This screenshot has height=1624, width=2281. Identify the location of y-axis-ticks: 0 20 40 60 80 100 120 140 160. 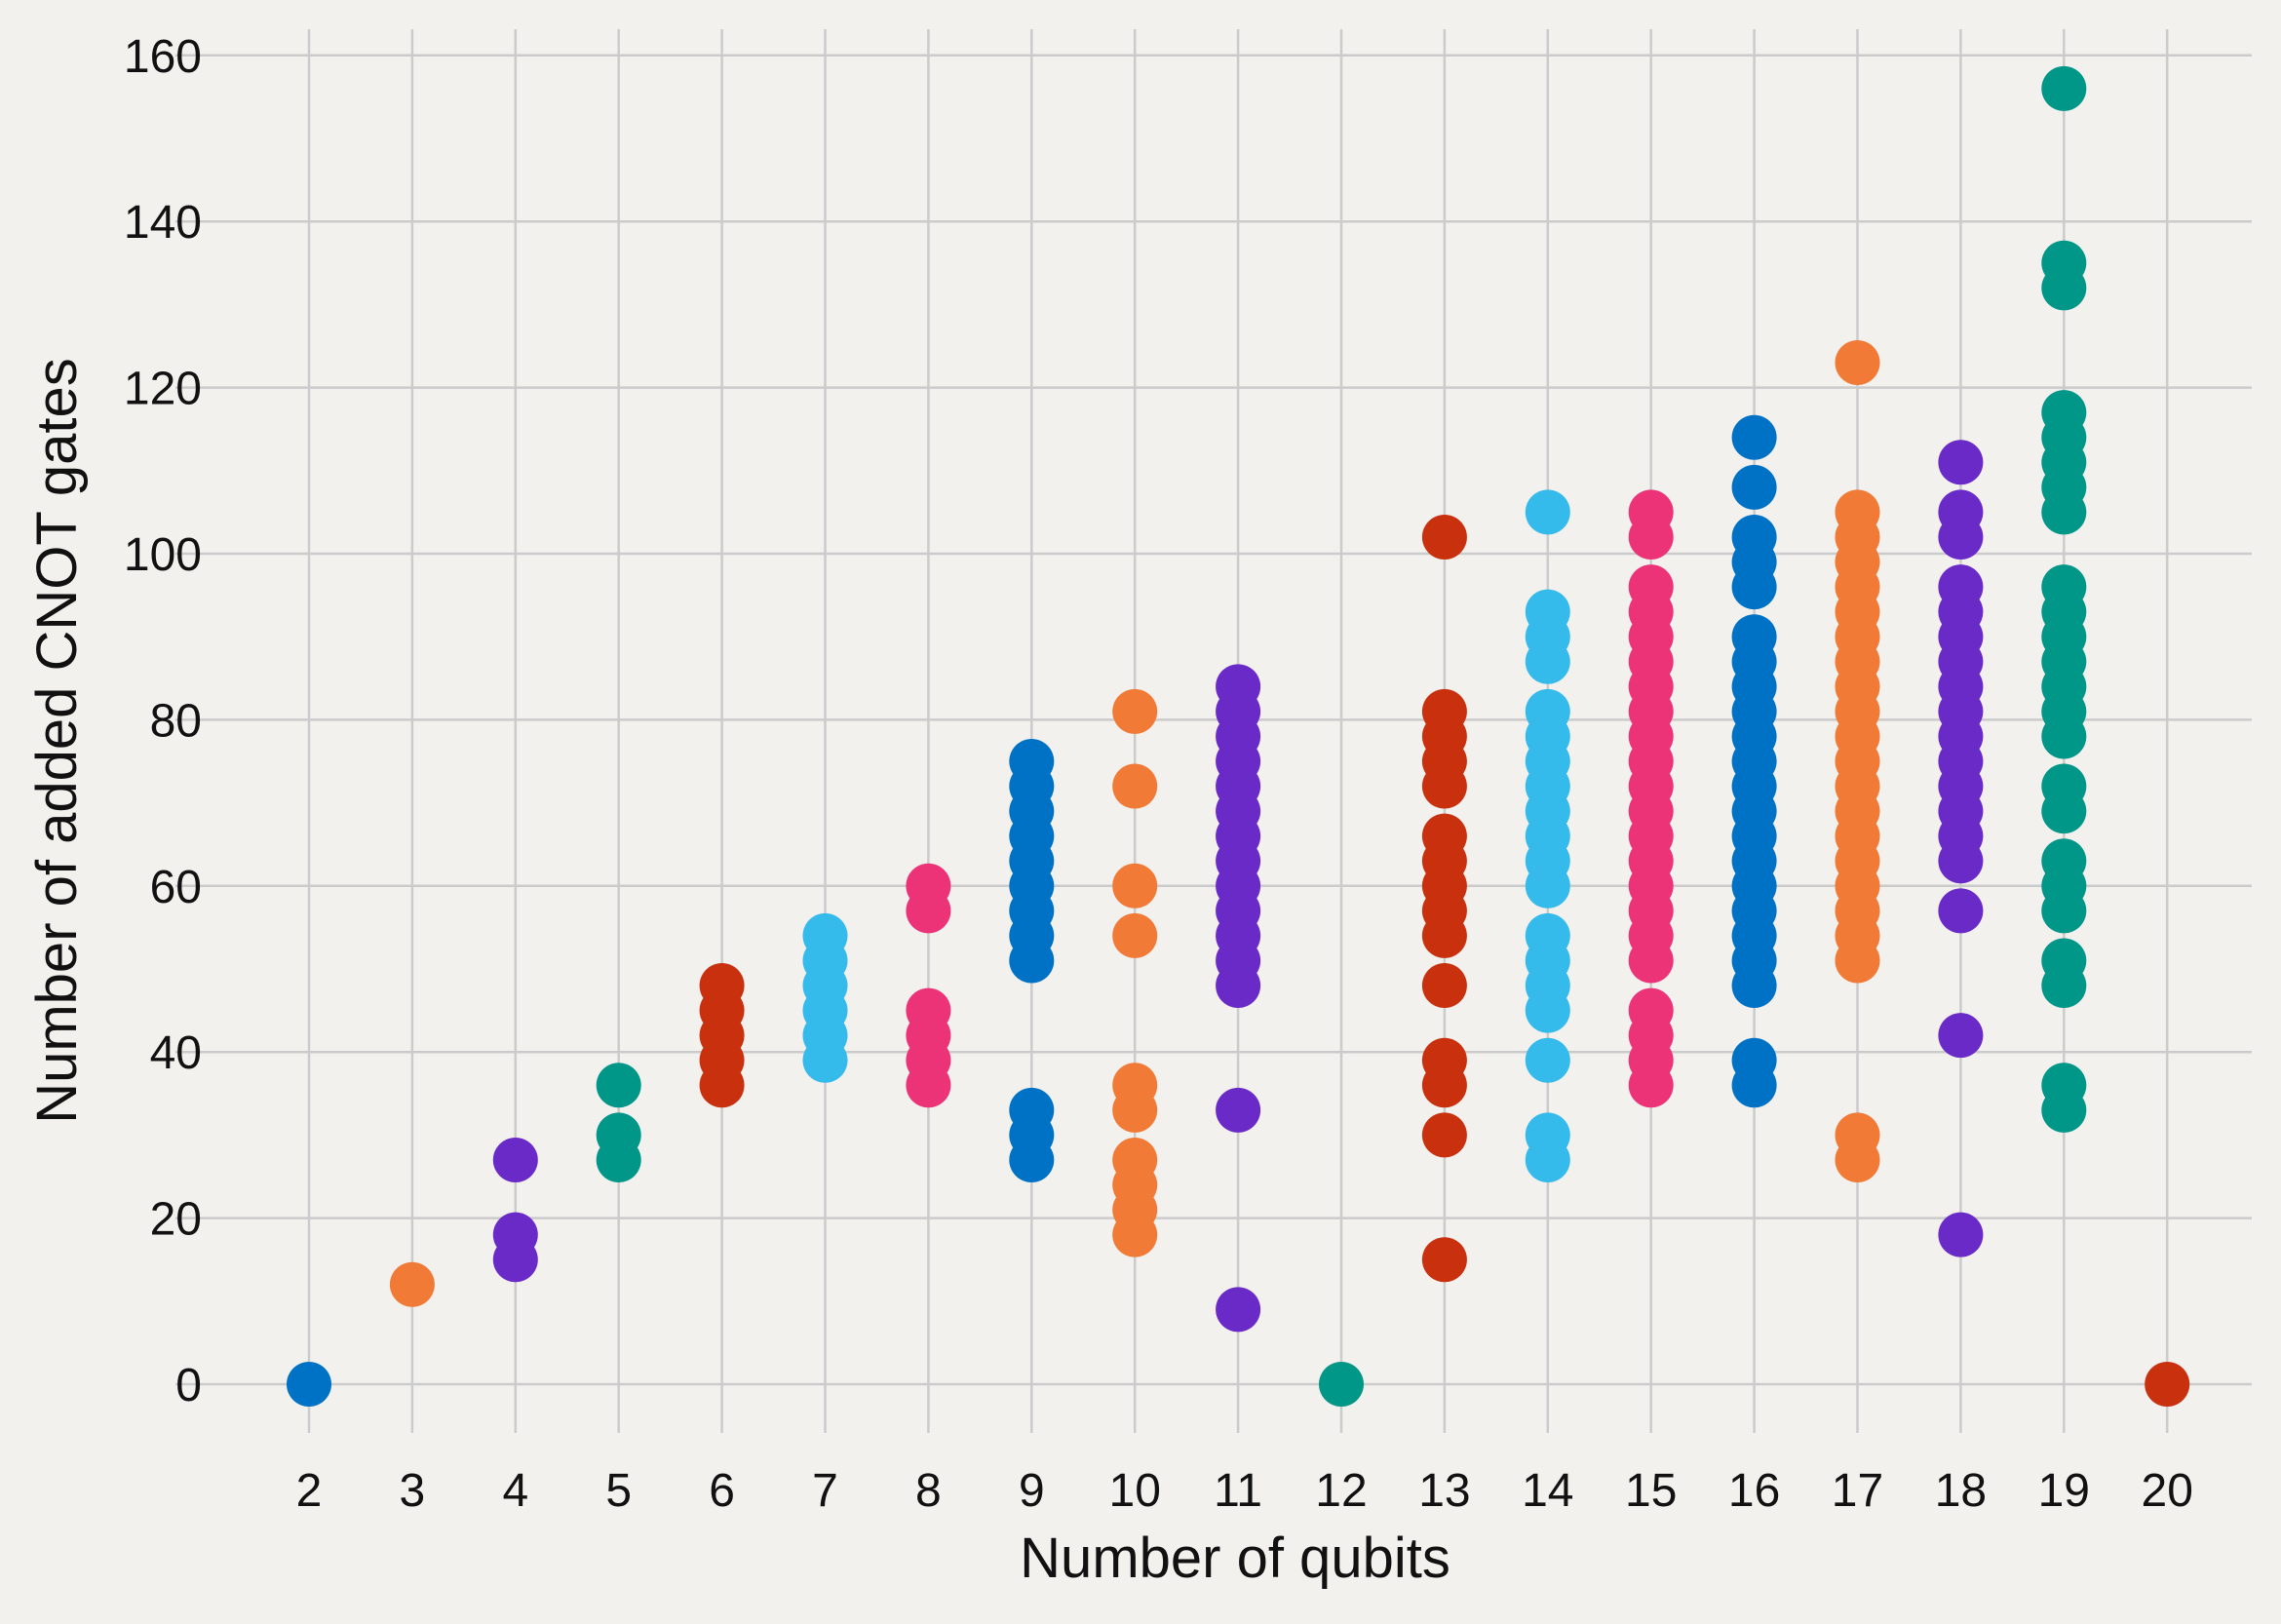
(163, 721).